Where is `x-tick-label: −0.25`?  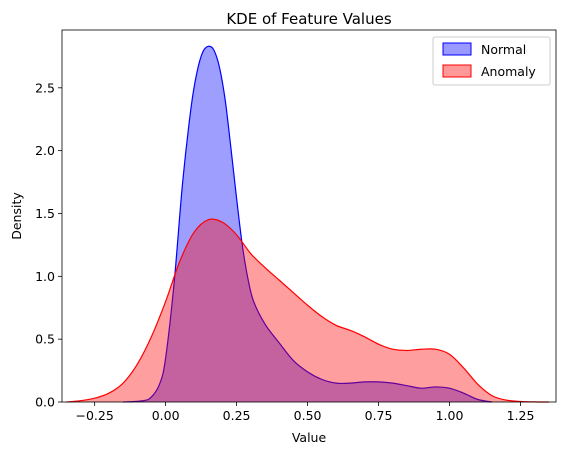 x-tick-label: −0.25 is located at coordinates (94, 415).